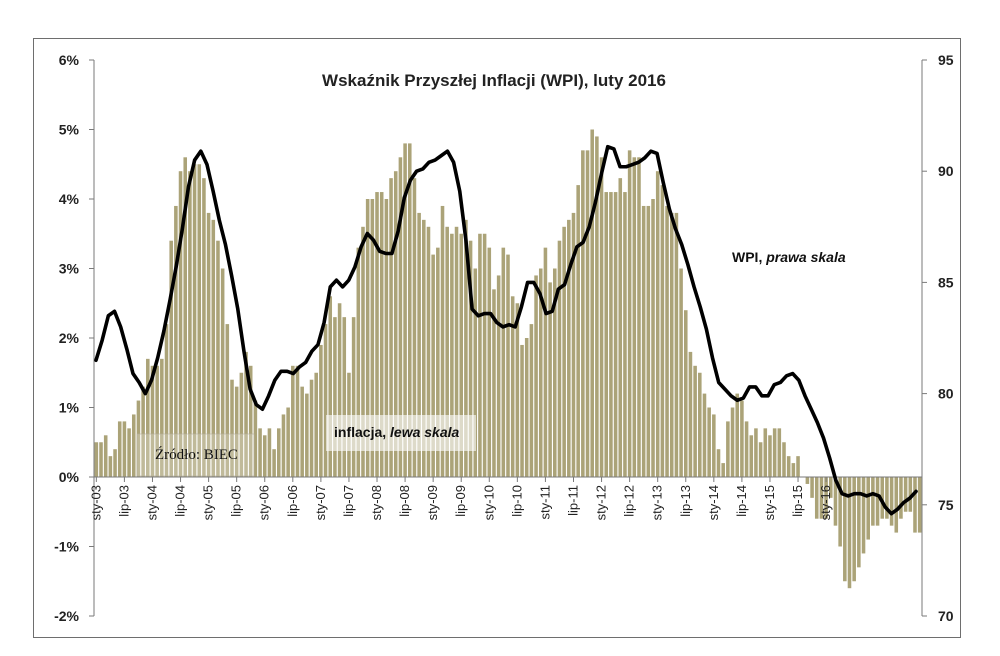  What do you see at coordinates (69, 477) in the screenshot?
I see `left-tick-label: 0%` at bounding box center [69, 477].